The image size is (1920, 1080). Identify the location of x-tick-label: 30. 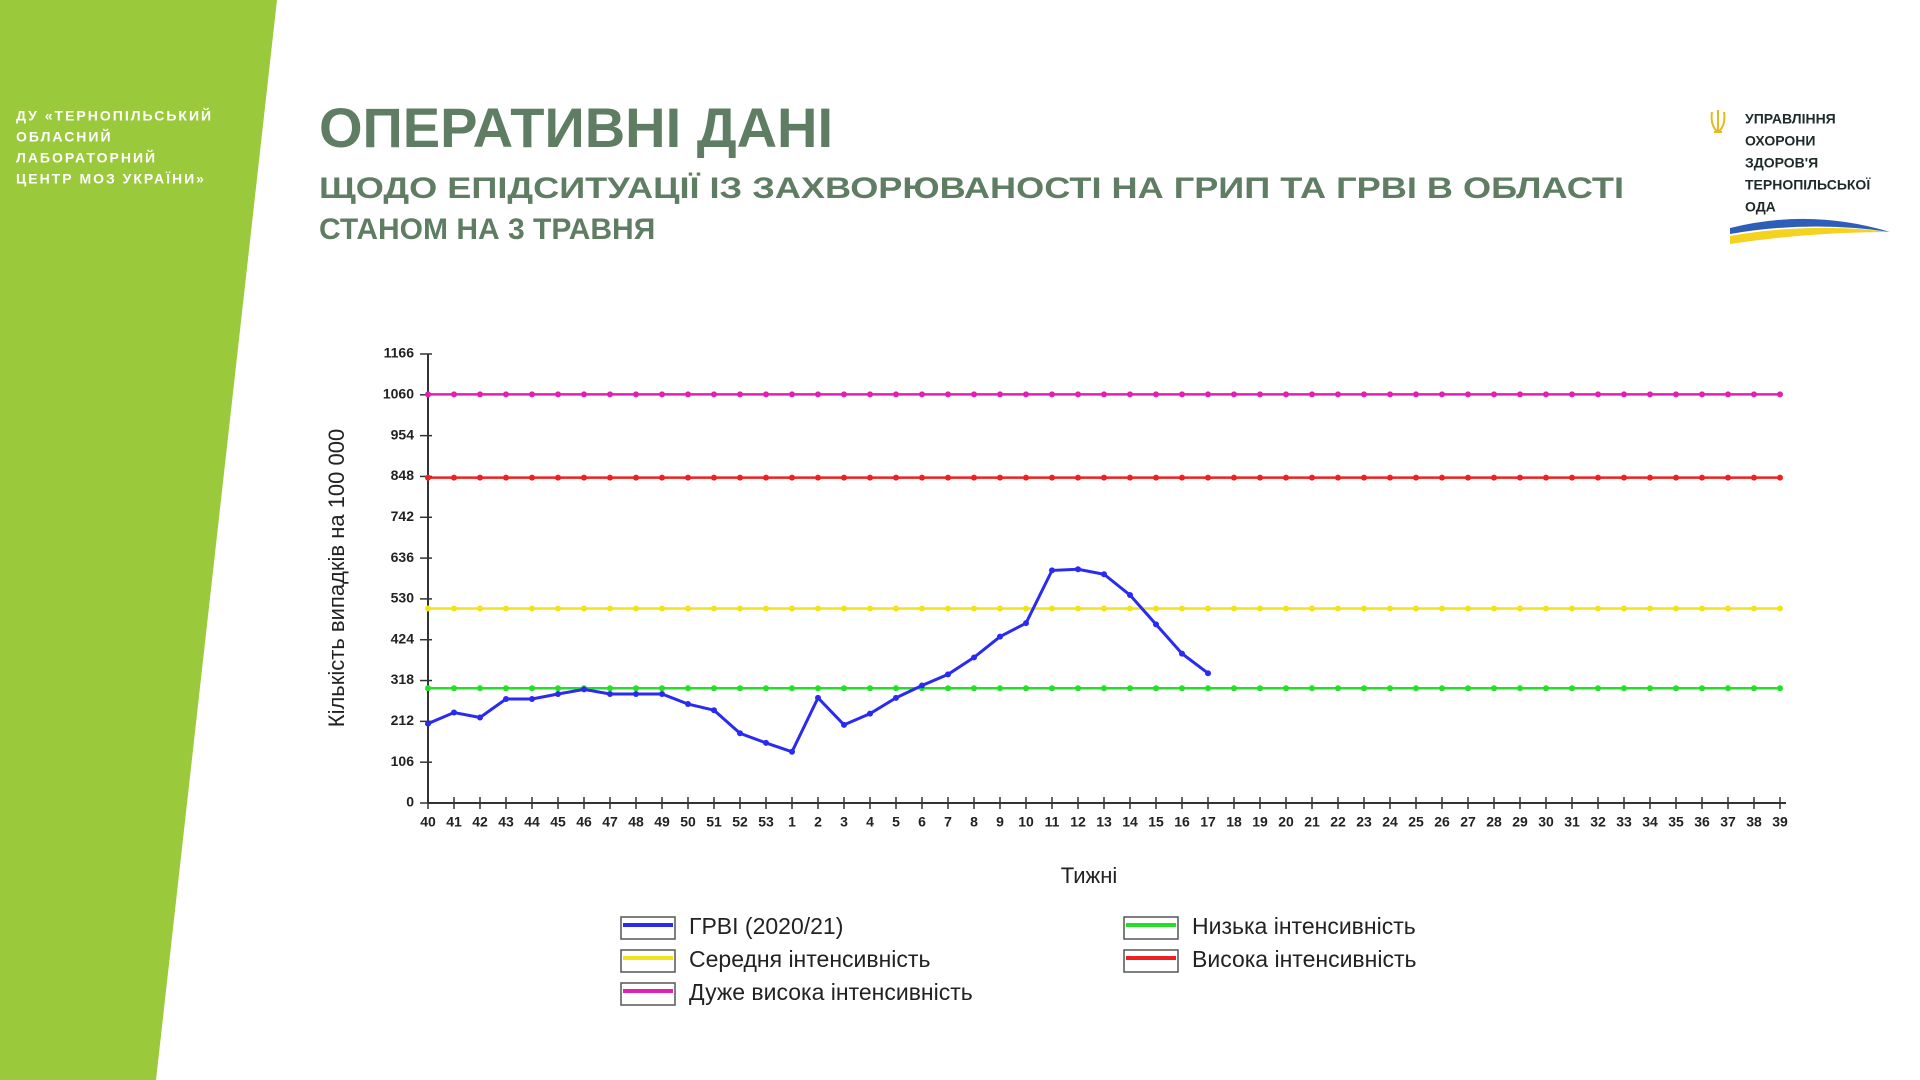
(1546, 822).